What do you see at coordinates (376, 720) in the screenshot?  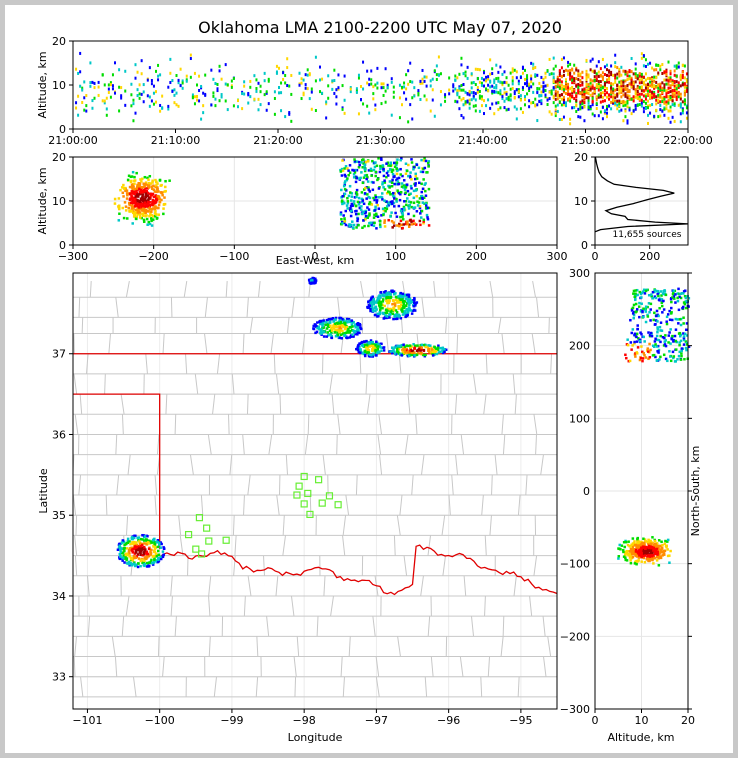 I see `plan-view-xtick-label: −97` at bounding box center [376, 720].